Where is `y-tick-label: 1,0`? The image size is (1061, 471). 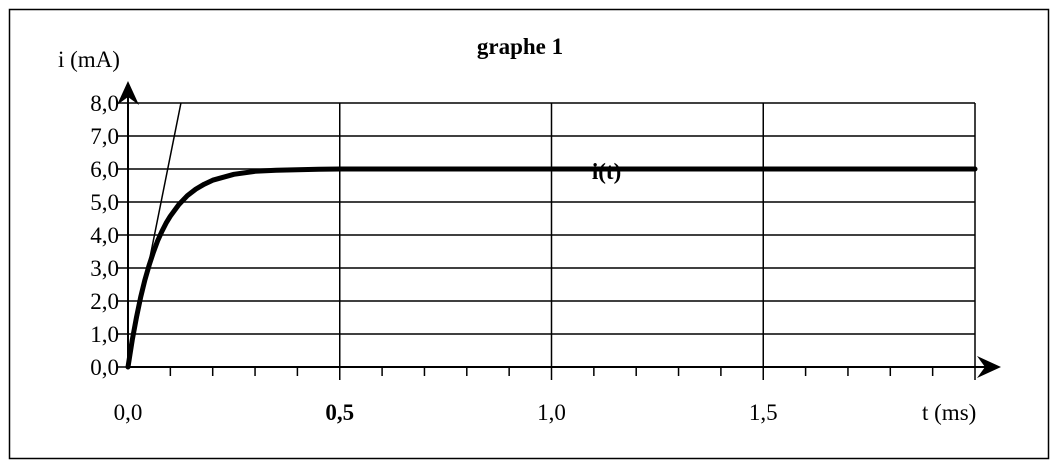
y-tick-label: 1,0 is located at coordinates (104, 334).